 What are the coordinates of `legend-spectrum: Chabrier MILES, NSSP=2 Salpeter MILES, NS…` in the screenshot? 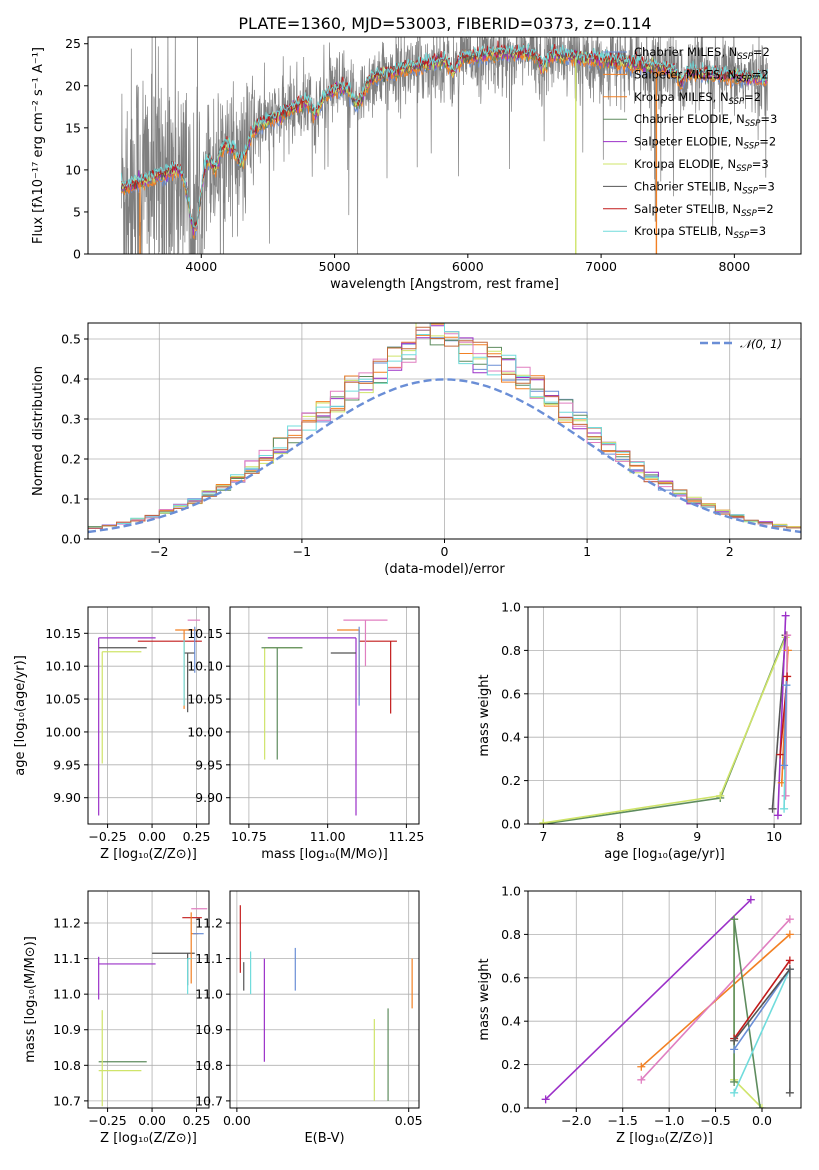 It's located at (690, 143).